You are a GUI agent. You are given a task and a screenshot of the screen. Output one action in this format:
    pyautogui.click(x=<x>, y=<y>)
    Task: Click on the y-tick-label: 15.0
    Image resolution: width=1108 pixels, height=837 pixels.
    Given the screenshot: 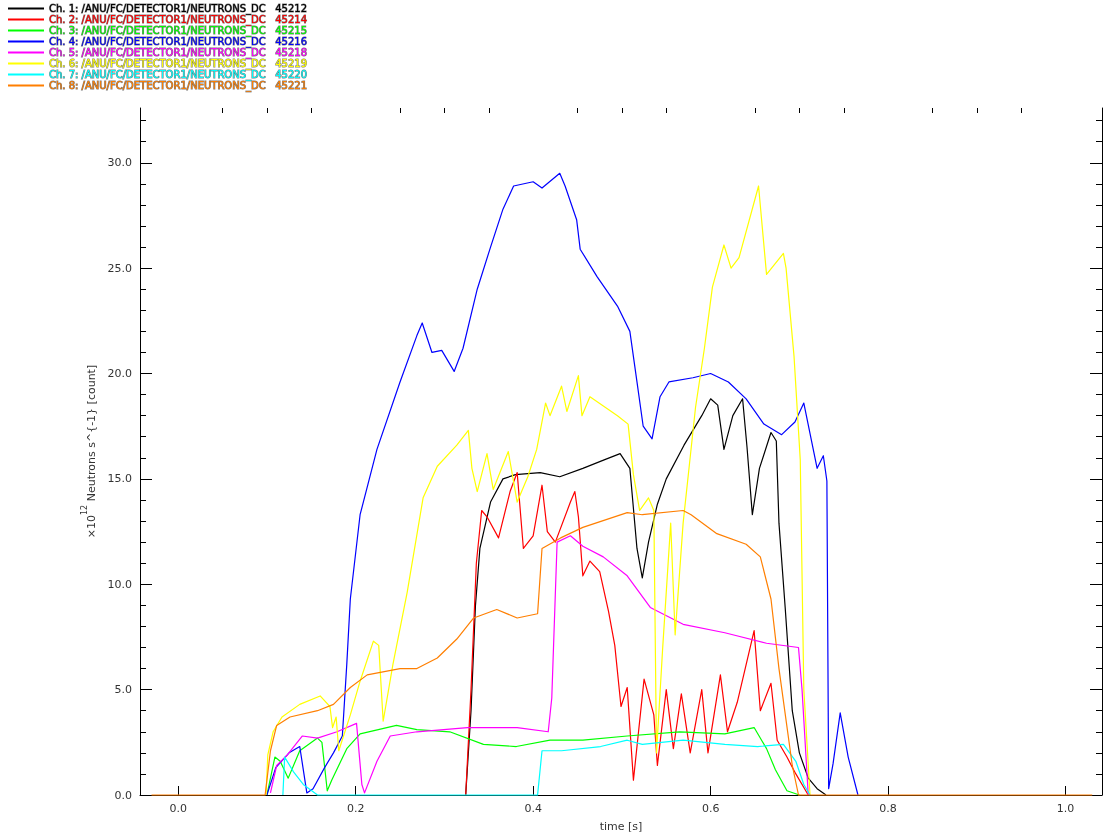 What is the action you would take?
    pyautogui.click(x=119, y=479)
    